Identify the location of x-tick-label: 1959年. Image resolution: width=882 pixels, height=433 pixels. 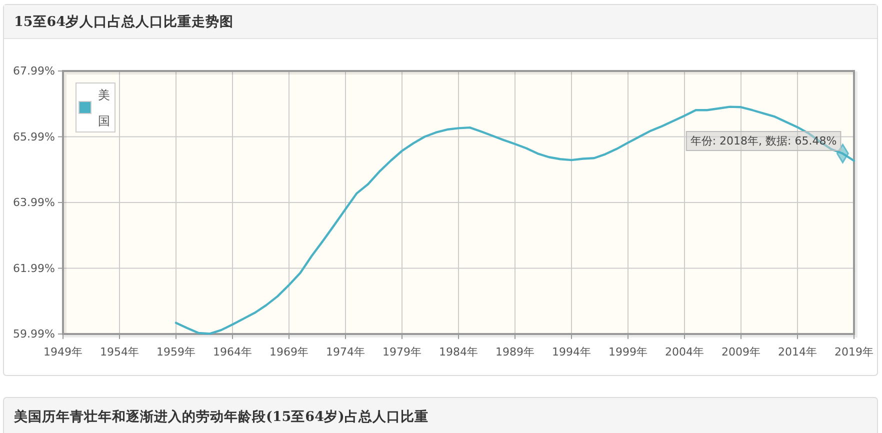
(176, 352).